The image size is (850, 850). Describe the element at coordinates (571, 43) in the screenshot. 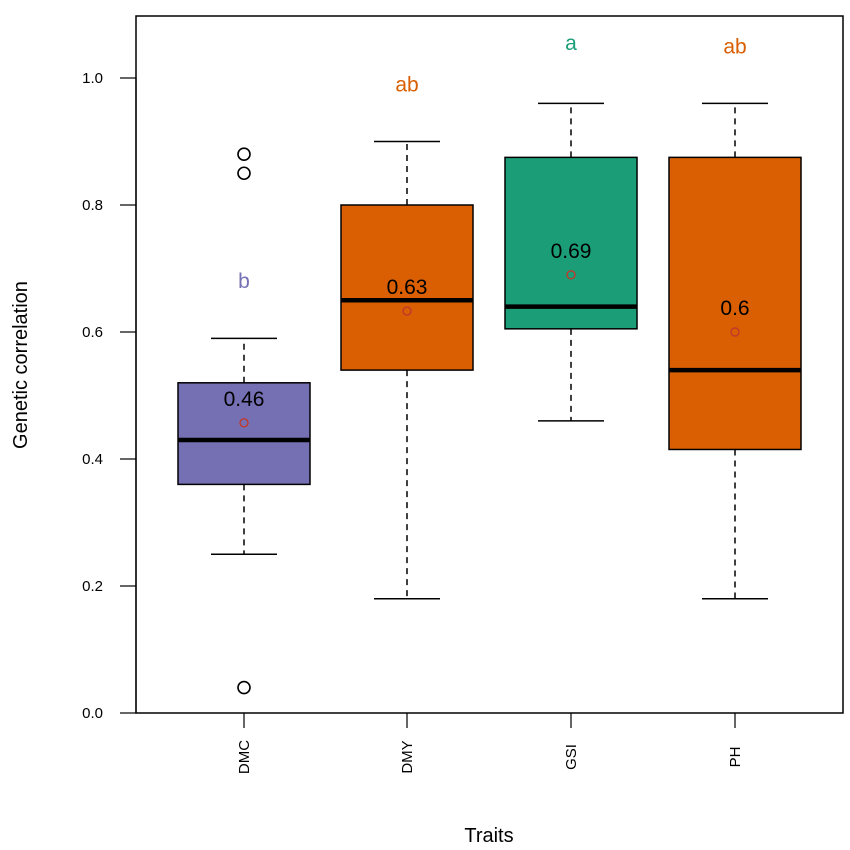

I see `group-letter: a` at that location.